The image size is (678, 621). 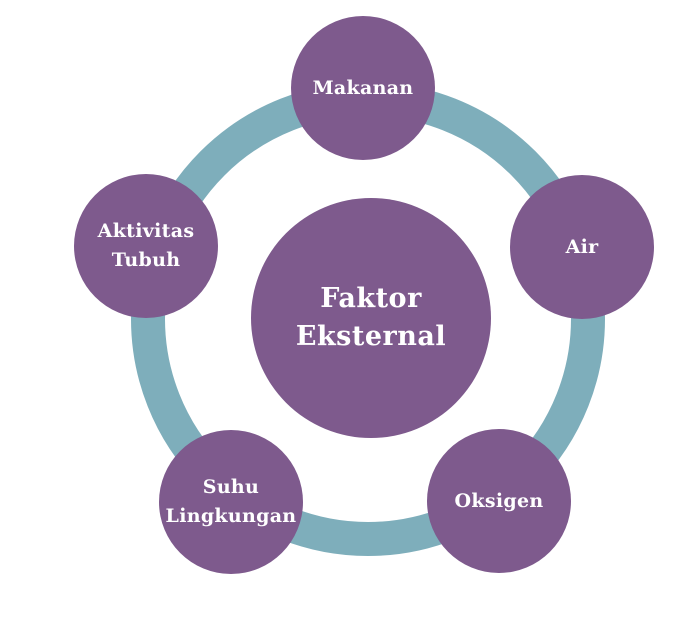 I want to click on center-circle-faktor-eksternal: Faktor Eksternal, so click(x=371, y=318).